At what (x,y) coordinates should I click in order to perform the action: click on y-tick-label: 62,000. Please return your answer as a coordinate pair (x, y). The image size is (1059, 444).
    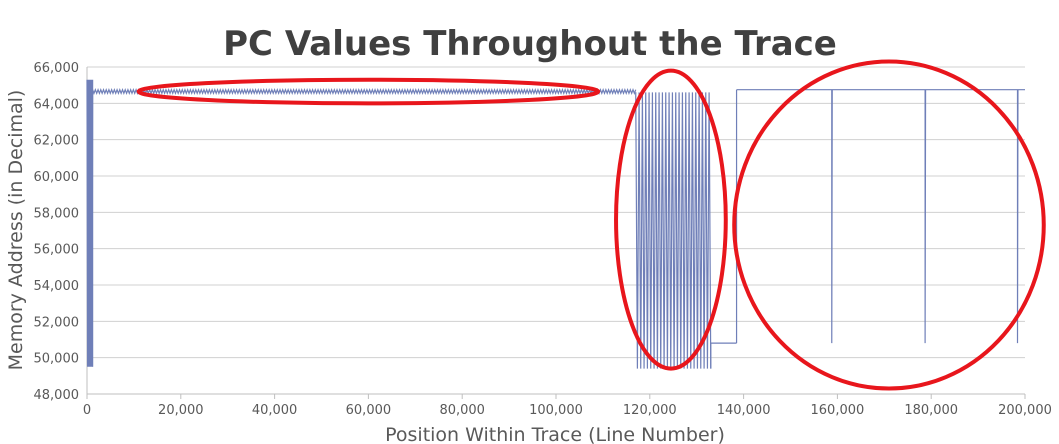
    Looking at the image, I should click on (57, 141).